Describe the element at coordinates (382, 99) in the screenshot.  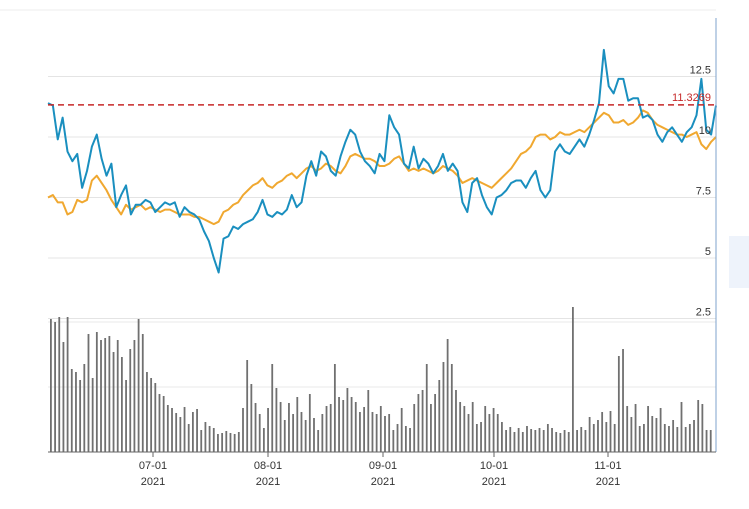
I see `reference-line: 11.3269` at that location.